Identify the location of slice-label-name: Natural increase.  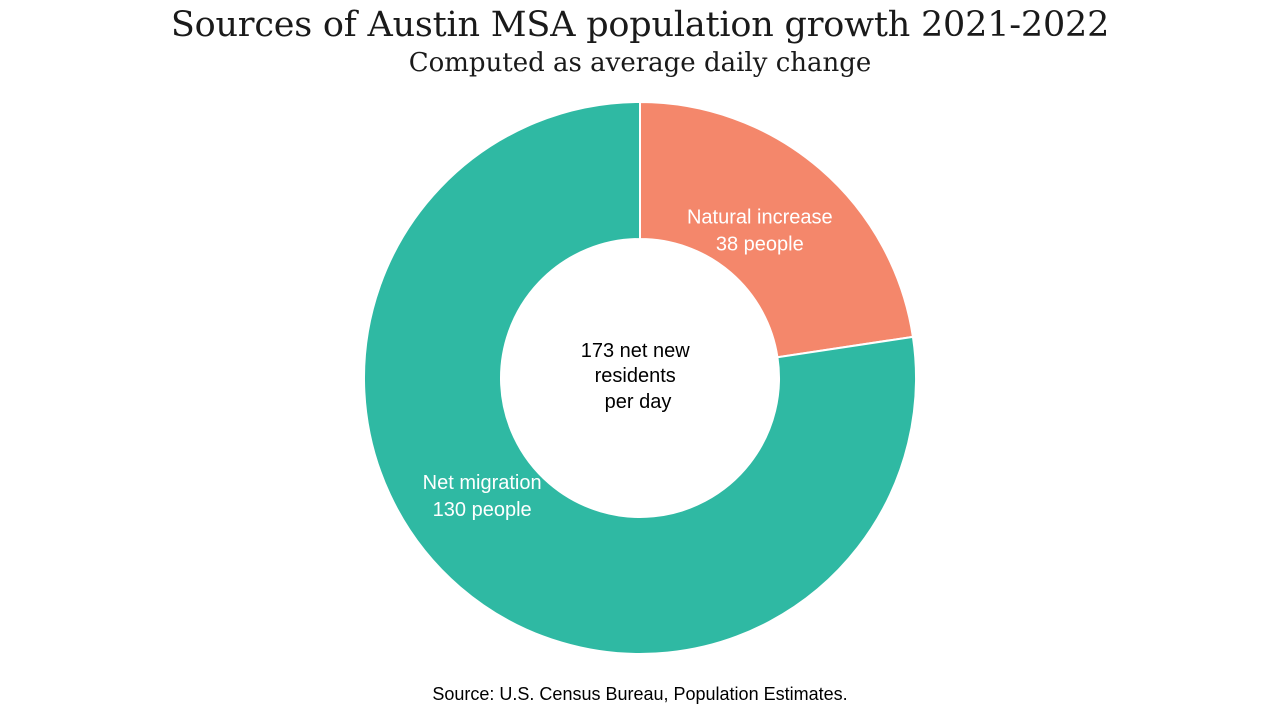
(760, 218).